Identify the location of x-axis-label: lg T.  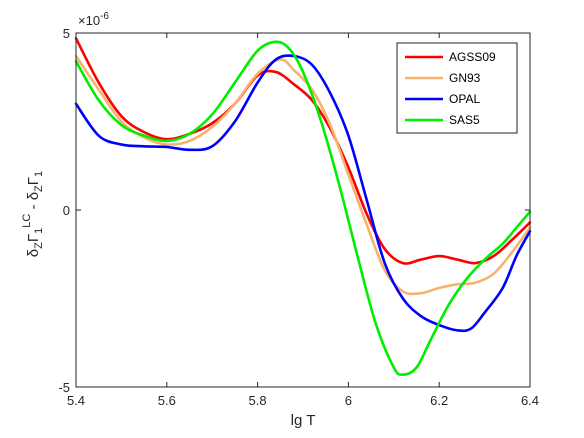
(303, 420).